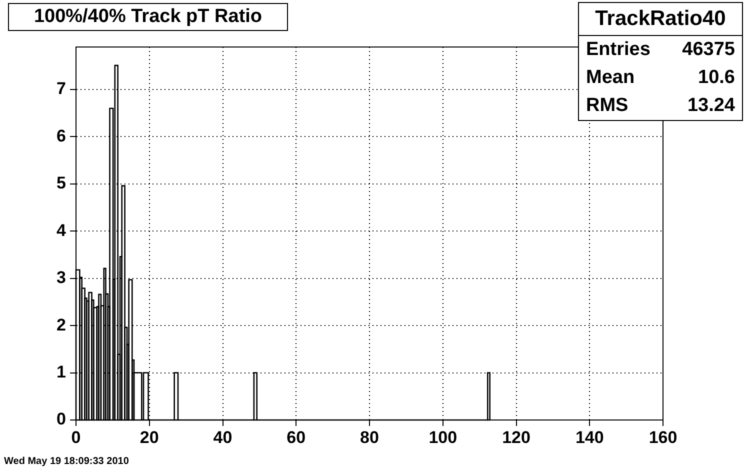 This screenshot has width=746, height=472. What do you see at coordinates (61, 136) in the screenshot?
I see `y-tick-label: 6` at bounding box center [61, 136].